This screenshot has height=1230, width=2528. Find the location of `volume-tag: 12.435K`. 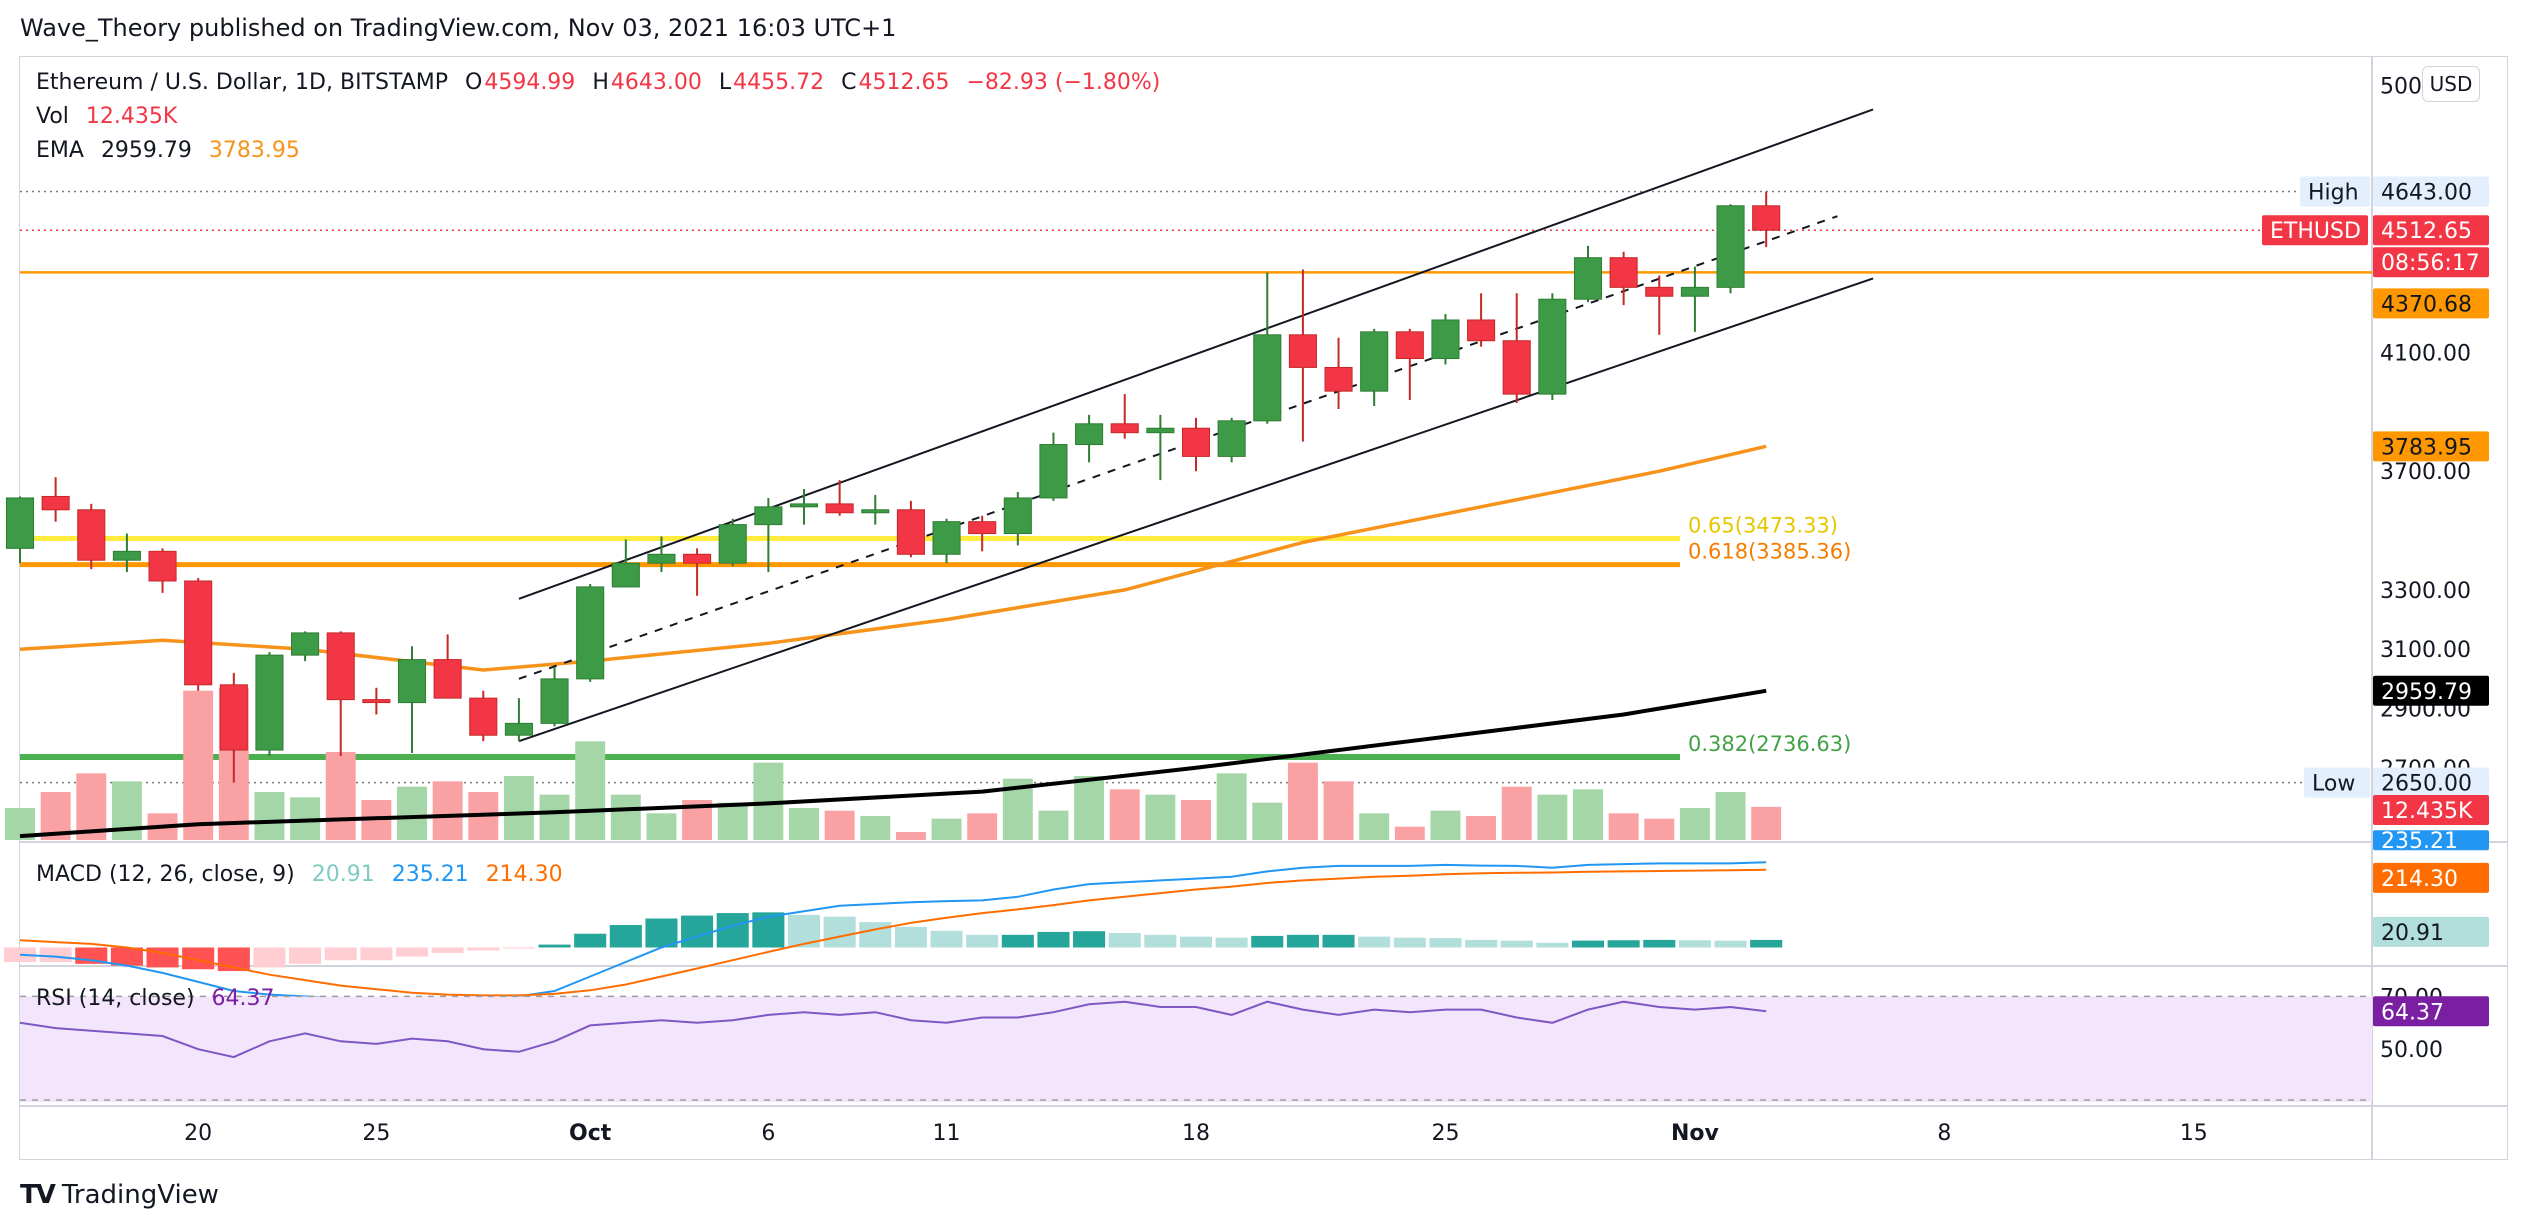

volume-tag: 12.435K is located at coordinates (2427, 811).